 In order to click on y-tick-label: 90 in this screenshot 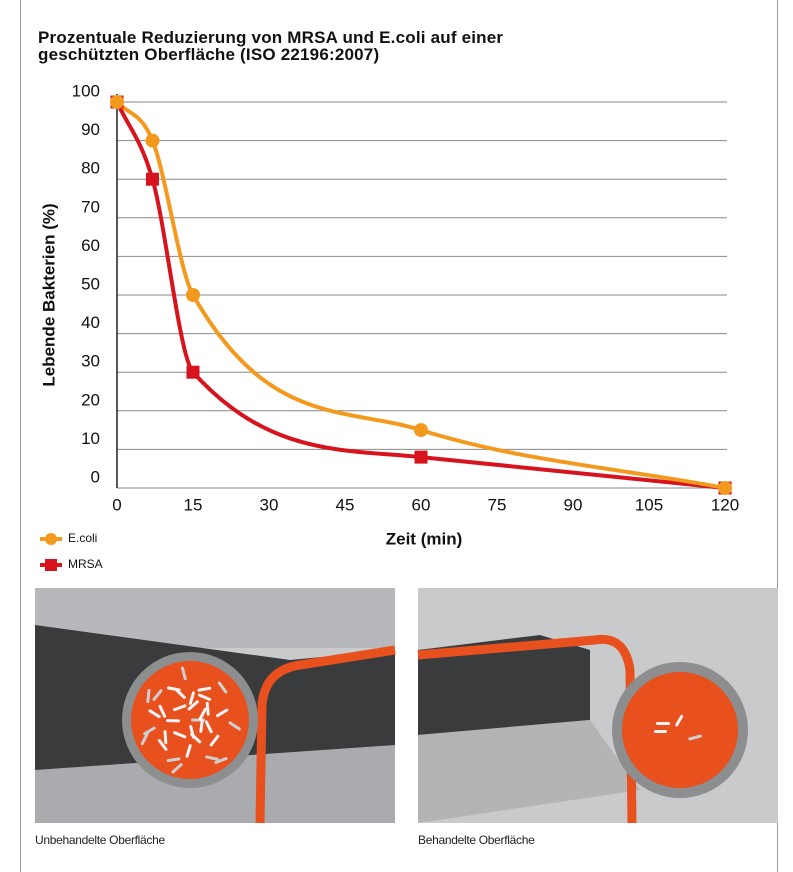, I will do `click(90, 129)`.